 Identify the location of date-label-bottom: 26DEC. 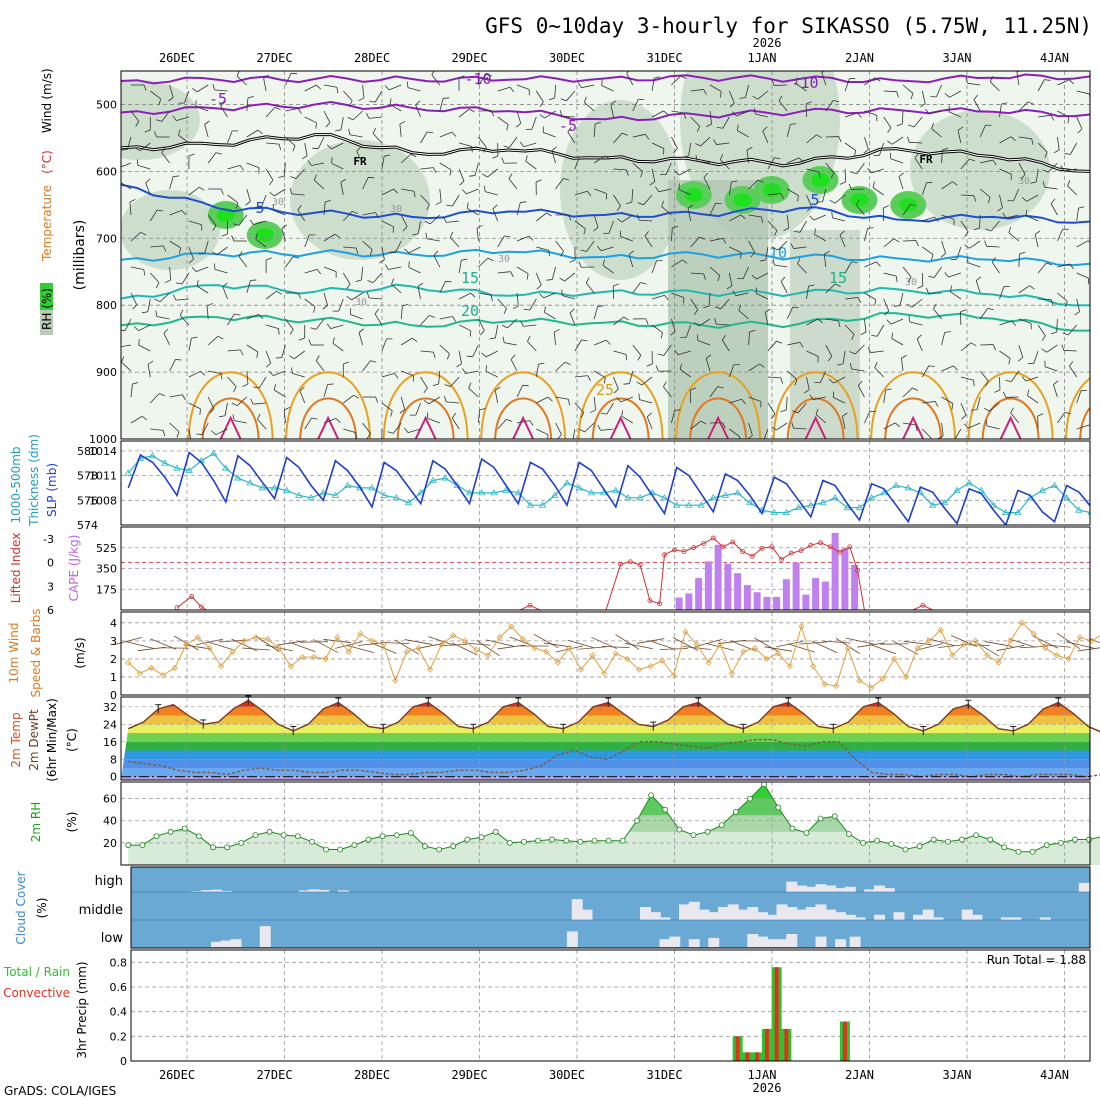
(177, 1075).